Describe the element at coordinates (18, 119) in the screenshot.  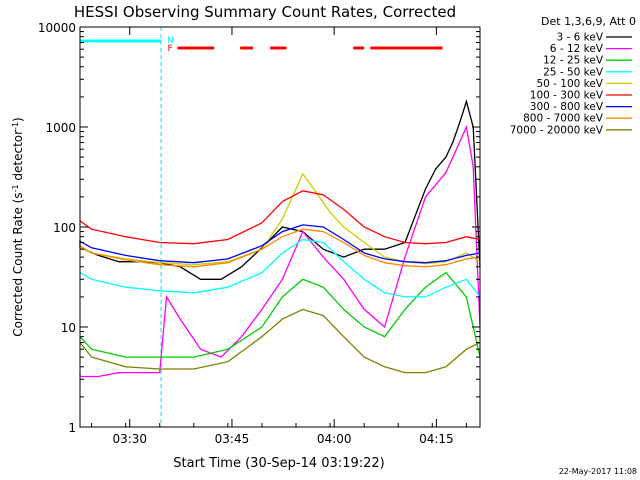
I see `y-axis-label-end: )` at that location.